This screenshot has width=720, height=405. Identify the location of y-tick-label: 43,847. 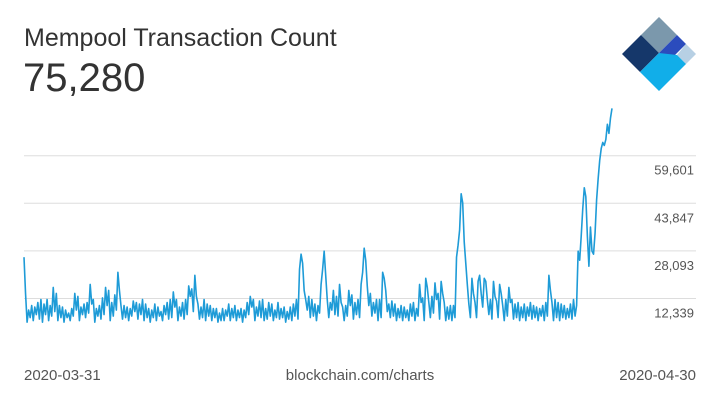
(674, 217).